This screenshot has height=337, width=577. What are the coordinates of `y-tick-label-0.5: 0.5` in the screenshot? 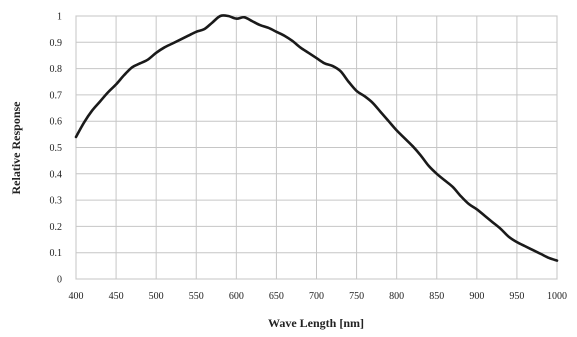 It's located at (56, 148).